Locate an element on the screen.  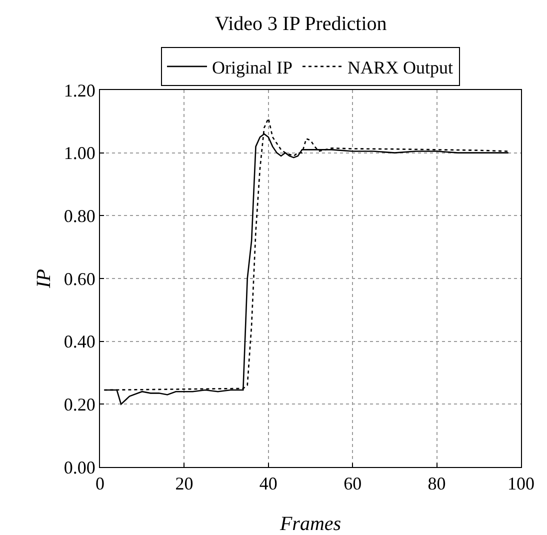
y-tick-label: 0.80 is located at coordinates (80, 216).